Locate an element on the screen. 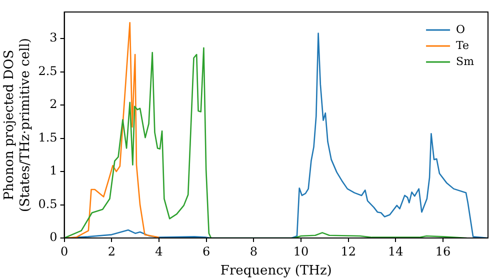  y-tick-label: 0.5 is located at coordinates (48, 203).